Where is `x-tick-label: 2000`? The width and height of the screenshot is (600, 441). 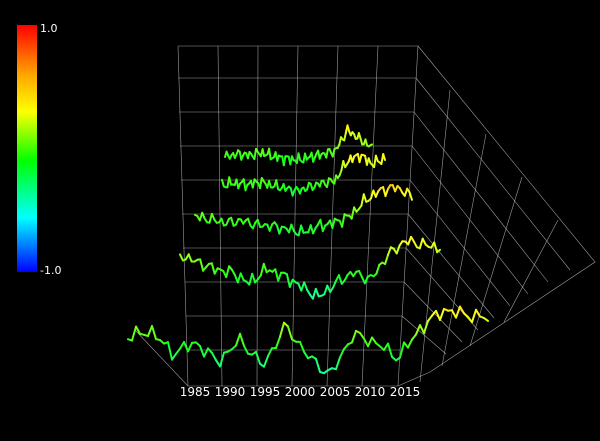
x-tick-label: 2000 is located at coordinates (300, 392).